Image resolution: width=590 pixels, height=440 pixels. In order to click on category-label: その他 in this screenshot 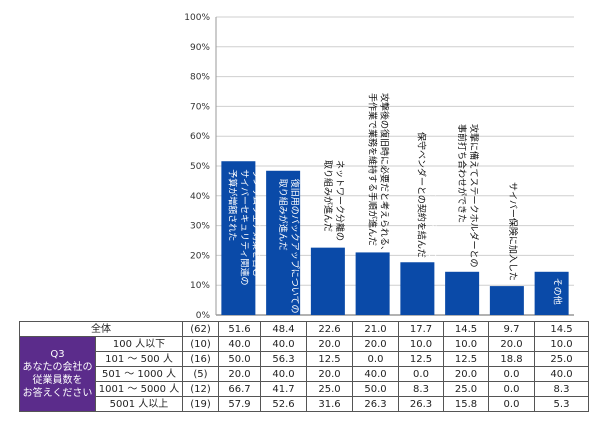, I will do `click(558, 291)`.